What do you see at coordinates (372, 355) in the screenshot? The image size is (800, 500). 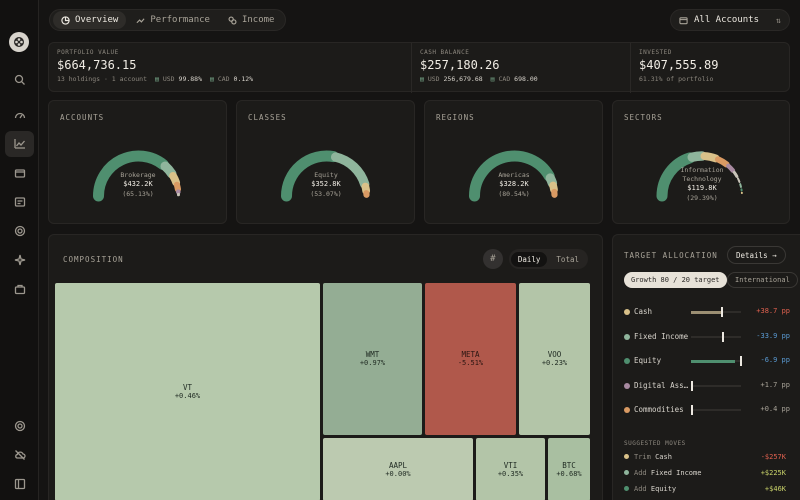 I see `tile-ticker: WMT` at bounding box center [372, 355].